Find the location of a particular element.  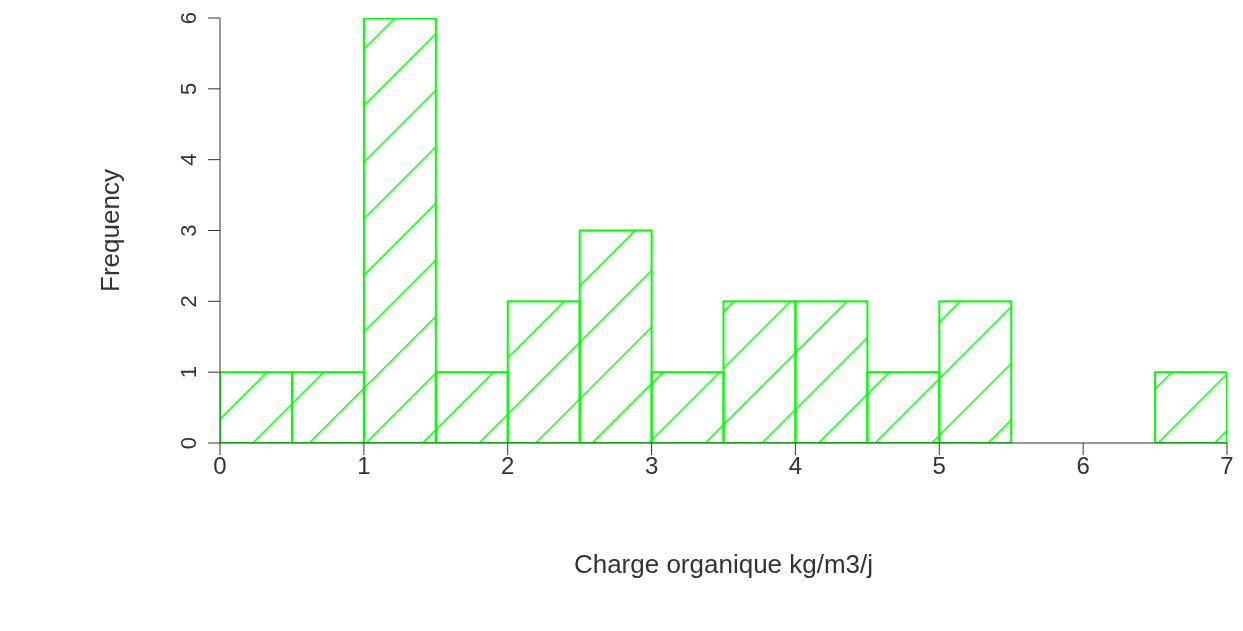

y-tick-label: 5 is located at coordinates (188, 88).